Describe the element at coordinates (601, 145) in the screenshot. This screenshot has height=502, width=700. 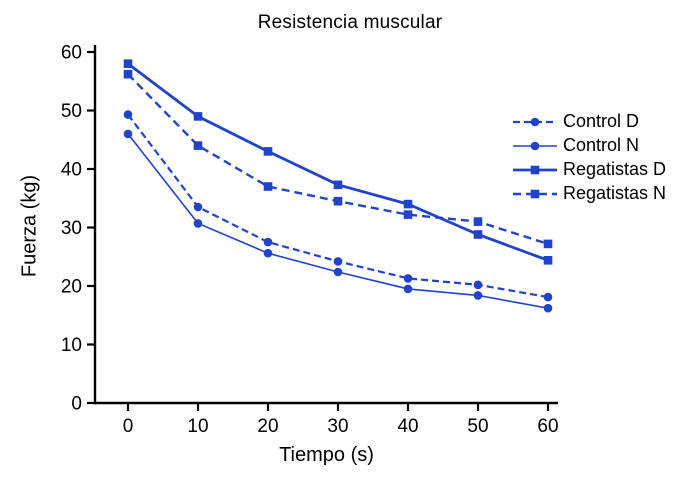
I see `legend-label: Control N` at that location.